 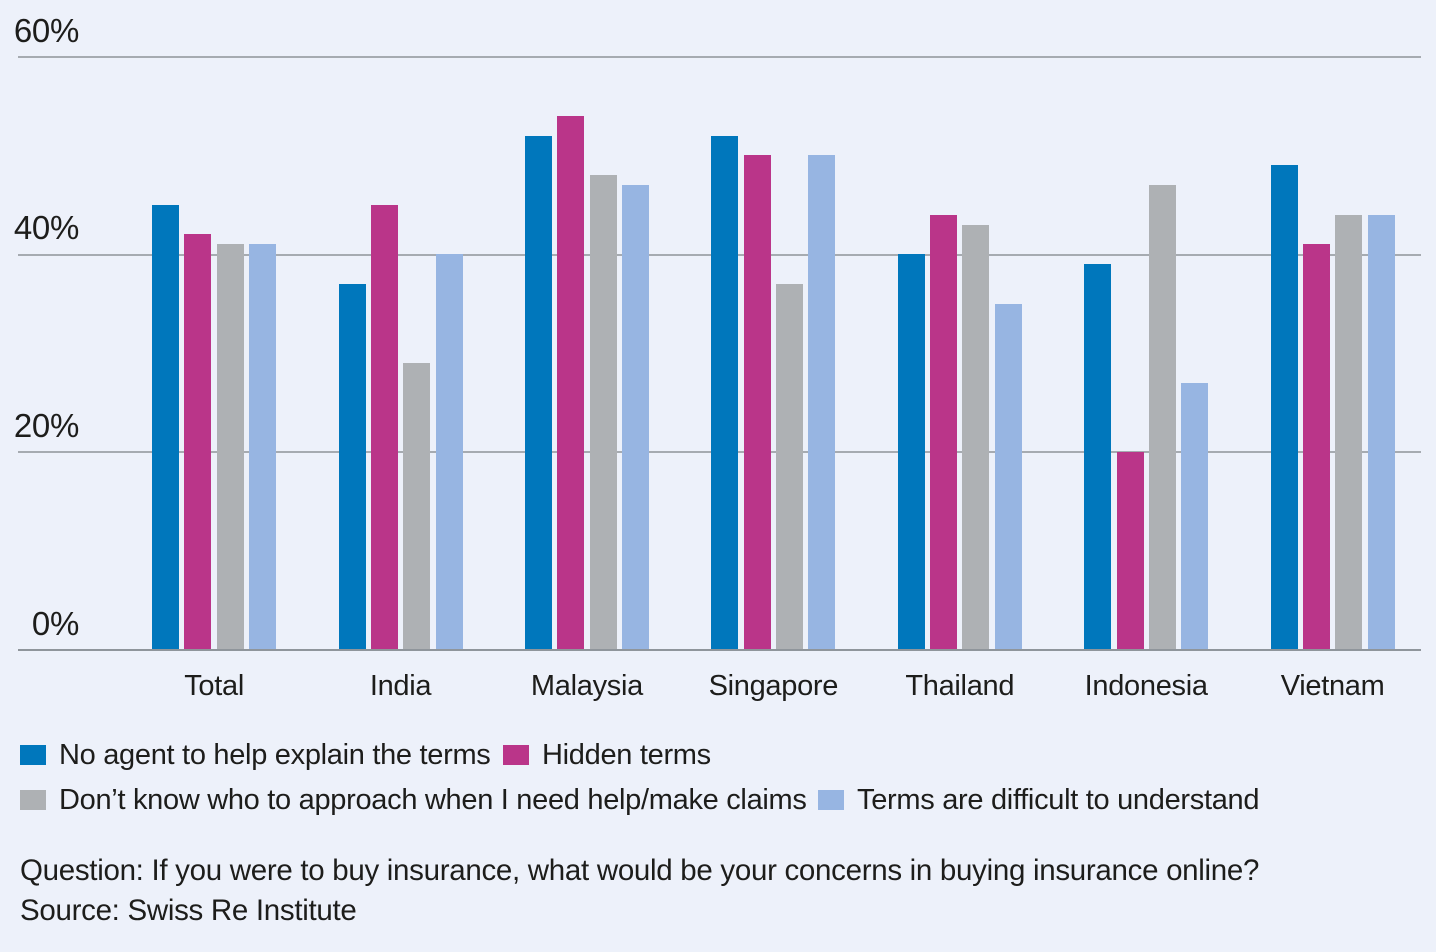 I want to click on y-axis-label-20: 20%, so click(x=46, y=425).